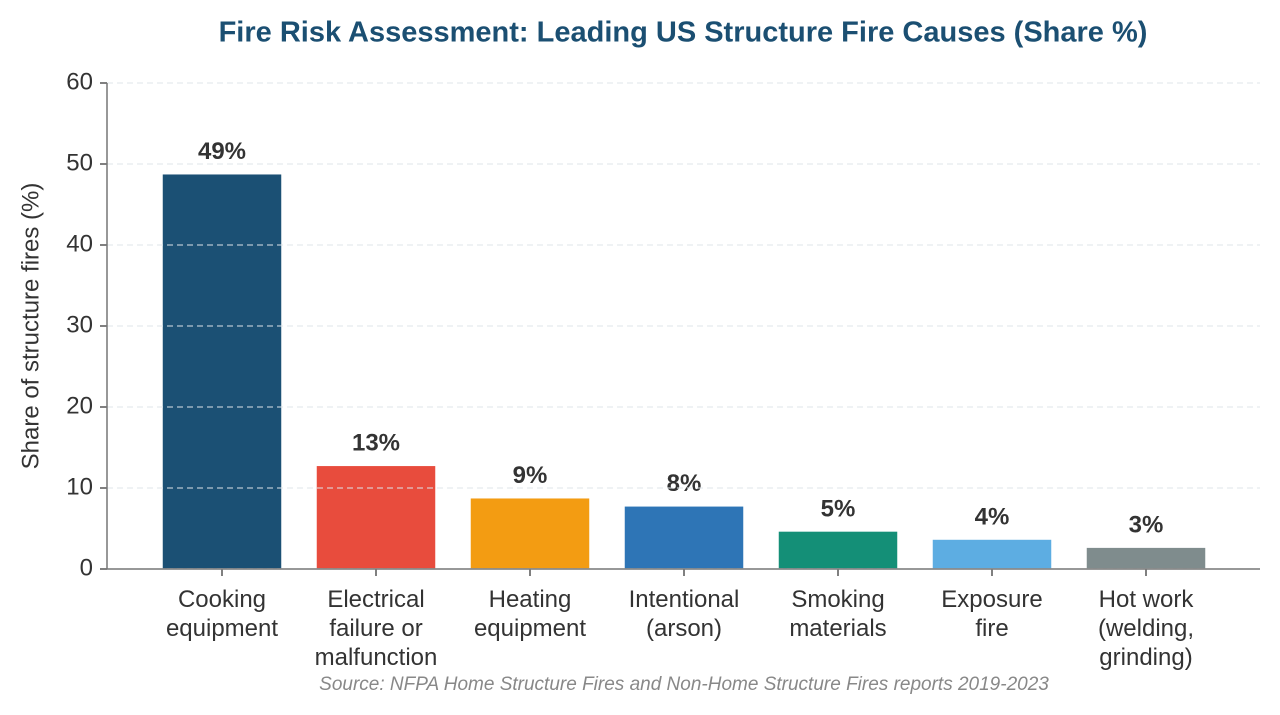  What do you see at coordinates (684, 614) in the screenshot?
I see `x-tick-label: Intentional (arson)` at bounding box center [684, 614].